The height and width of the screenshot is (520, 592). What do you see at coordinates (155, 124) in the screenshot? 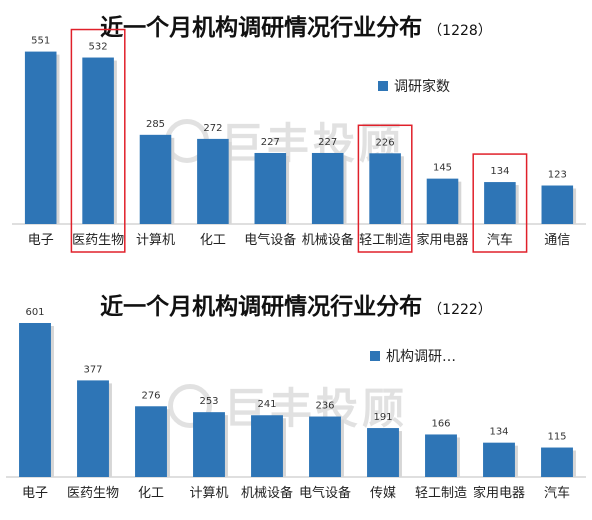
I see `data-label-3: 285` at bounding box center [155, 124].